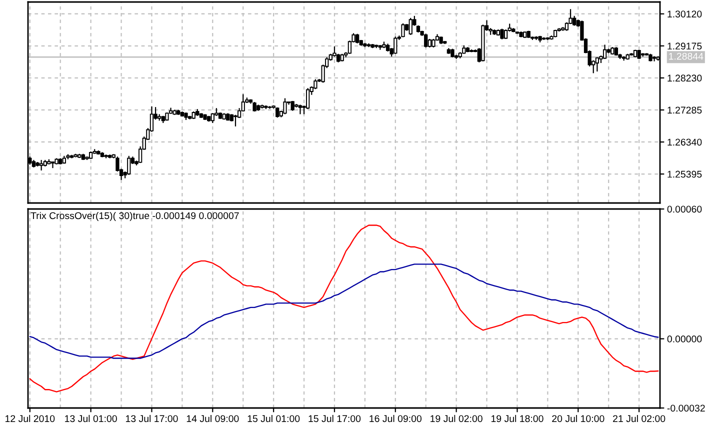 Image resolution: width=707 pixels, height=428 pixels. Describe the element at coordinates (685, 78) in the screenshot. I see `y-tick-label: 1.28230` at that location.